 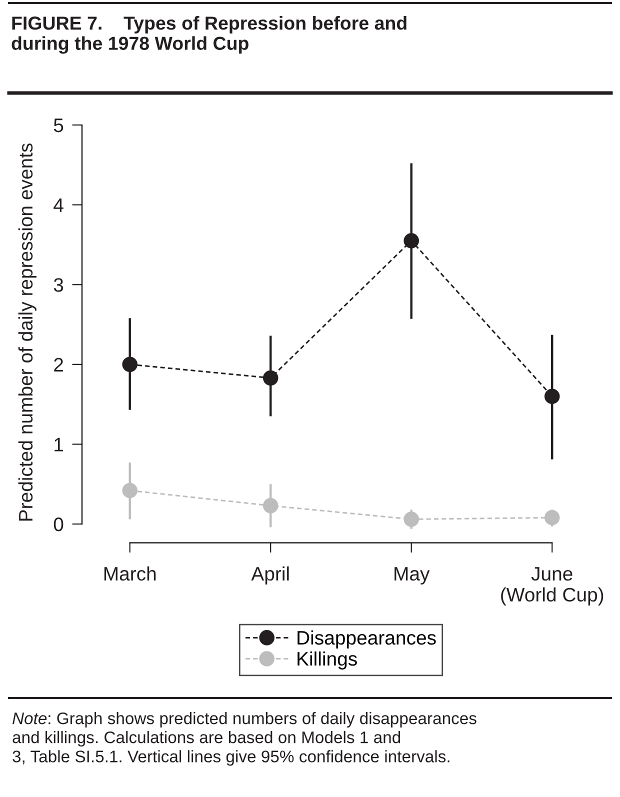 What do you see at coordinates (27, 332) in the screenshot?
I see `y-axis-title: Predicted number of daily repression events` at bounding box center [27, 332].